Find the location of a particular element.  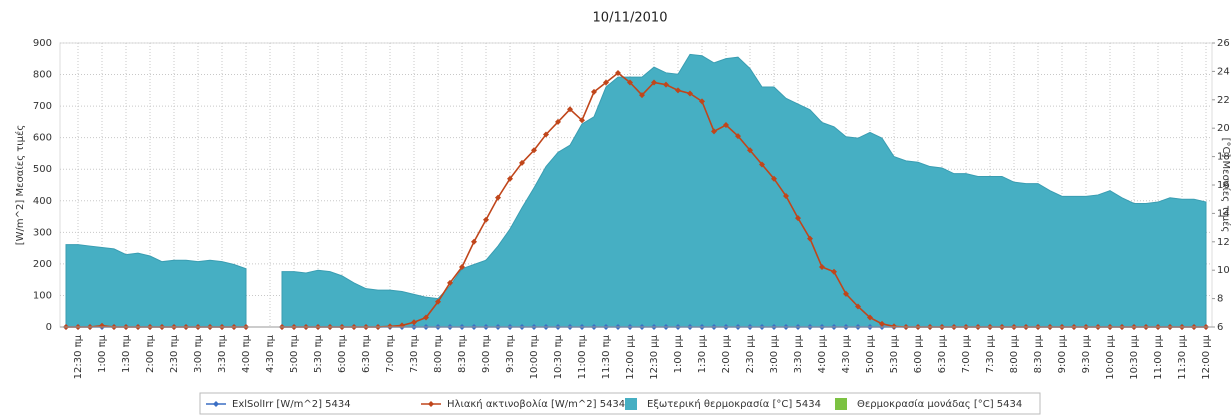

y2-tick-label: 26 is located at coordinates (1223, 43).